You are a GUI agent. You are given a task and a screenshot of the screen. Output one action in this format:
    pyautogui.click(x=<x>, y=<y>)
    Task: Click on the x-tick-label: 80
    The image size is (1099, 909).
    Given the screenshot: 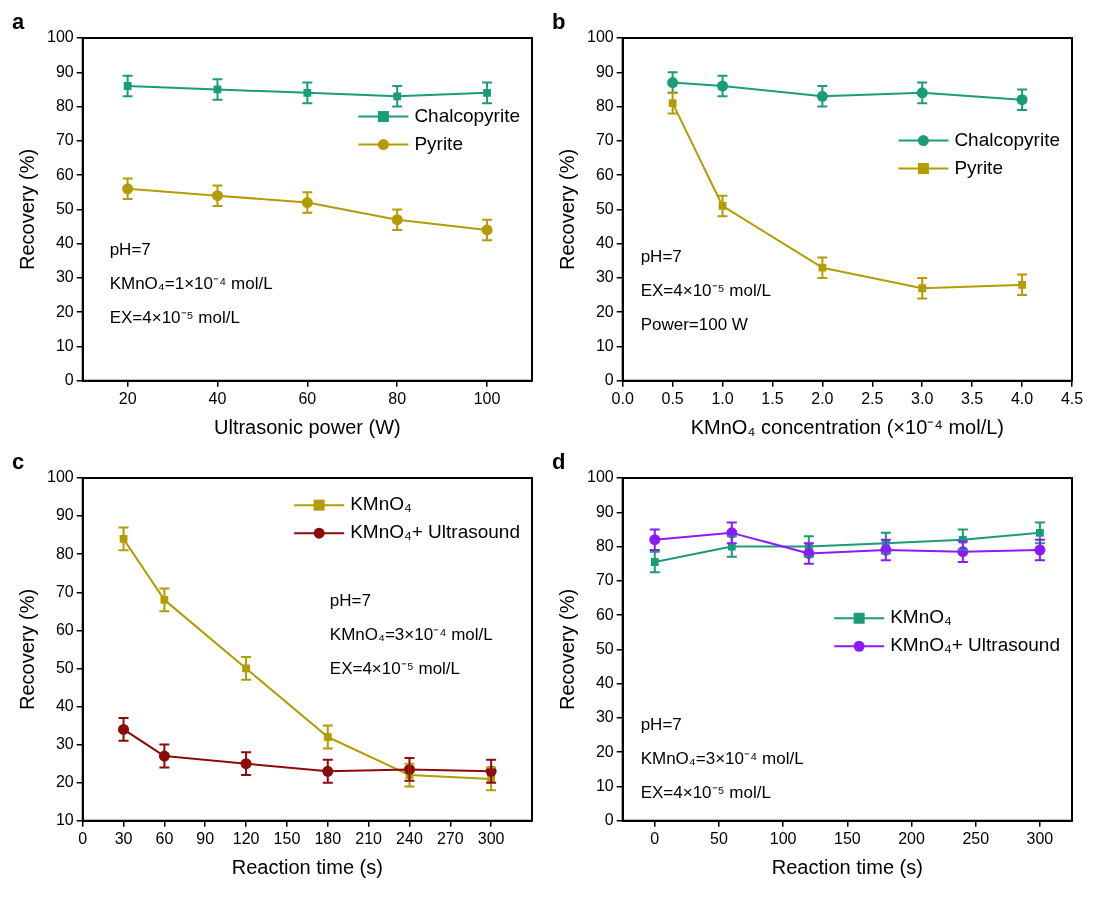 What is the action you would take?
    pyautogui.click(x=397, y=398)
    